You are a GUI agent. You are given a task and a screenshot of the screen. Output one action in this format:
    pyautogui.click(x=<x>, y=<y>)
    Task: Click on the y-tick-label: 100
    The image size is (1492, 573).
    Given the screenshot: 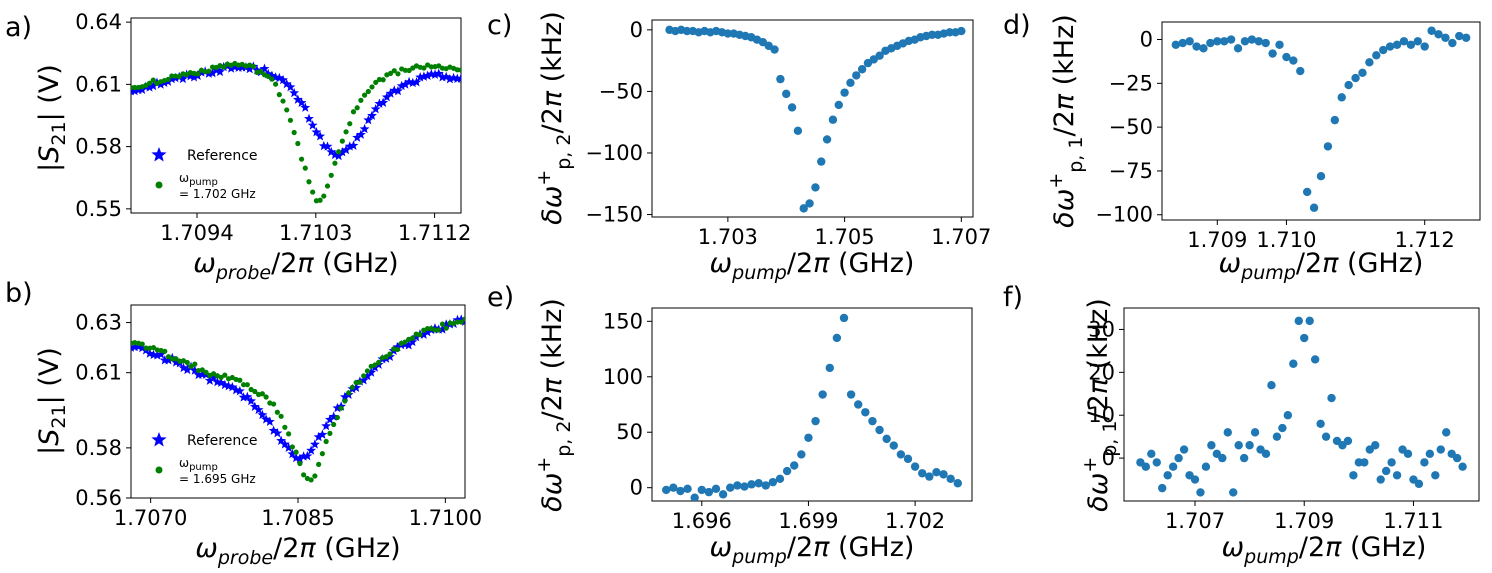 What is the action you would take?
    pyautogui.click(x=623, y=377)
    